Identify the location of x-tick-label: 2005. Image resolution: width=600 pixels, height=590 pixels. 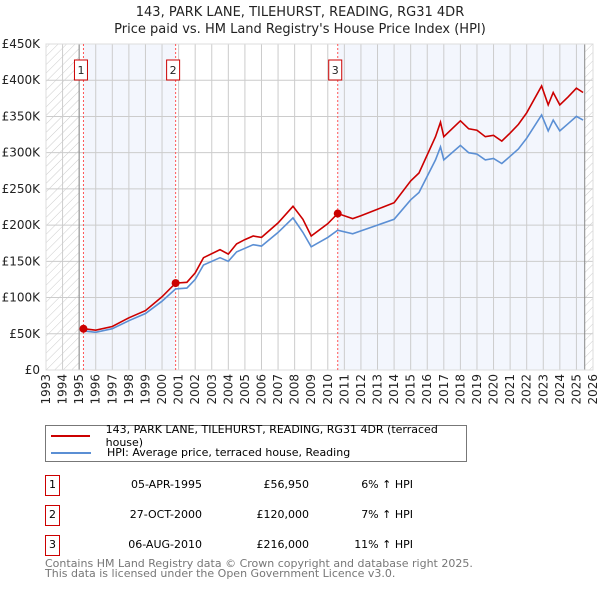
(245, 389).